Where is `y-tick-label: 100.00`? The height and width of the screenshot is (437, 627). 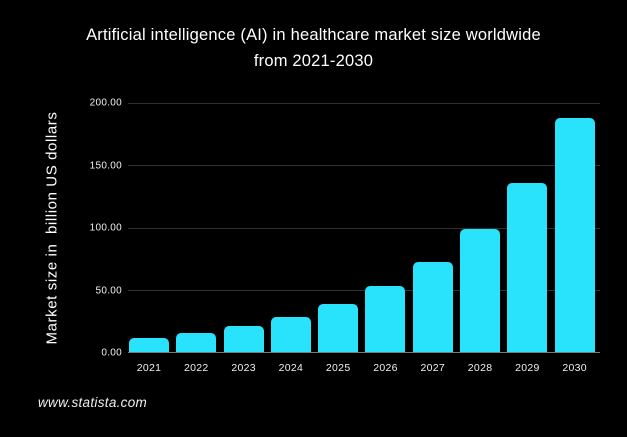
y-tick-label: 100.00 is located at coordinates (105, 228).